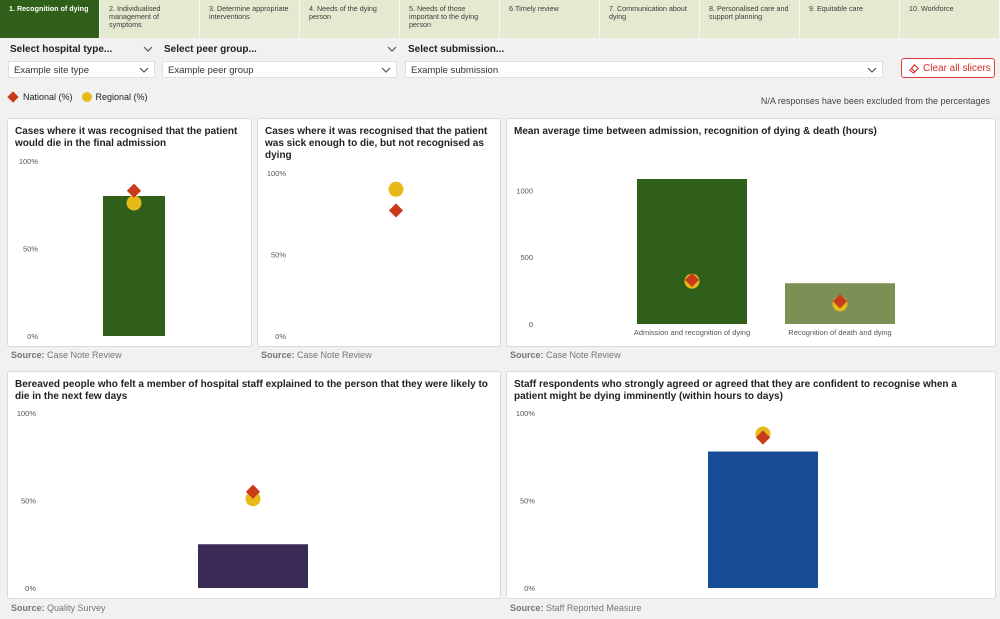  I want to click on clear-all-slicers-label: Clear all slicers, so click(957, 68).